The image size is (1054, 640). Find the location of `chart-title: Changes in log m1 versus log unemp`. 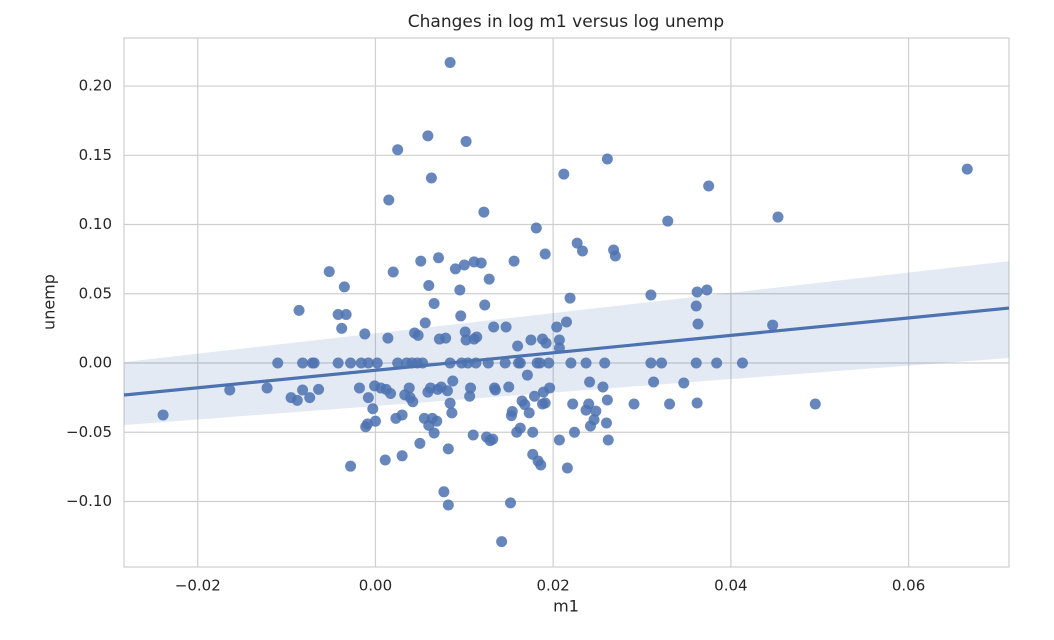

chart-title: Changes in log m1 versus log unemp is located at coordinates (566, 22).